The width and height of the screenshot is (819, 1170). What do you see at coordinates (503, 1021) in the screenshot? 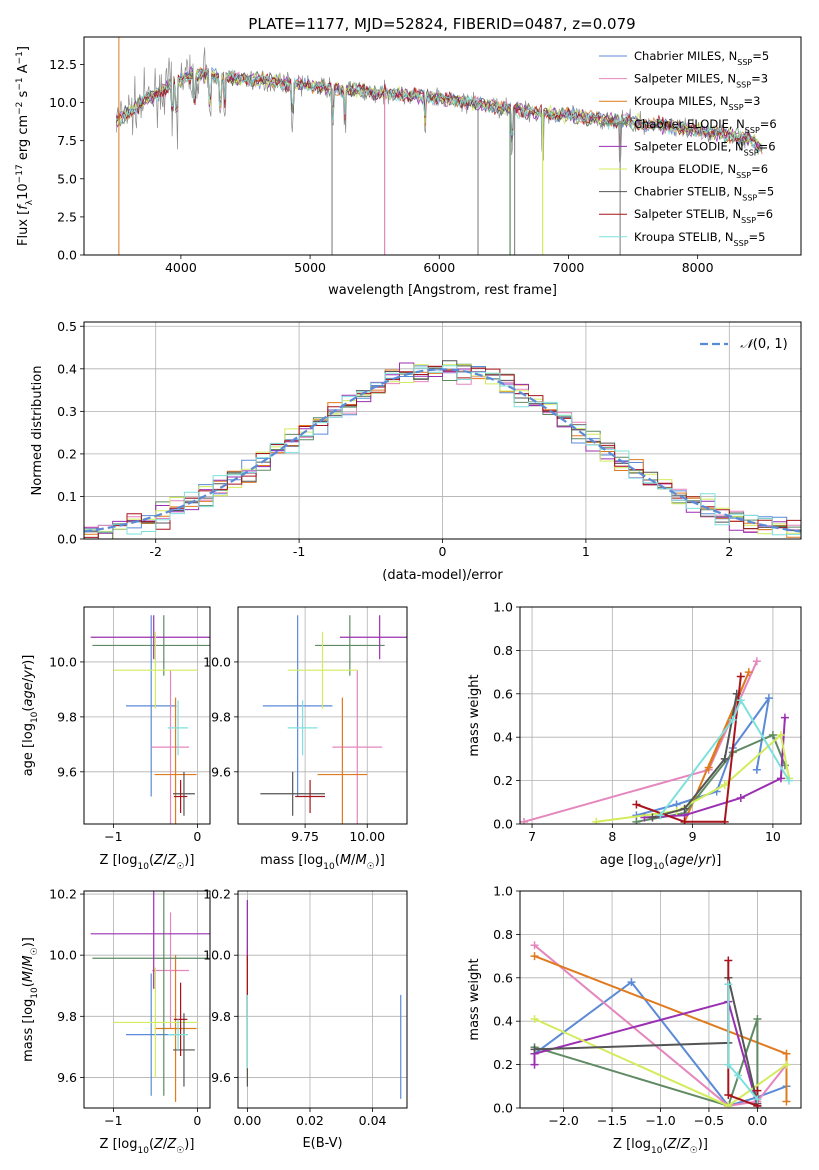
I see `y-tick-label: 0.4` at bounding box center [503, 1021].